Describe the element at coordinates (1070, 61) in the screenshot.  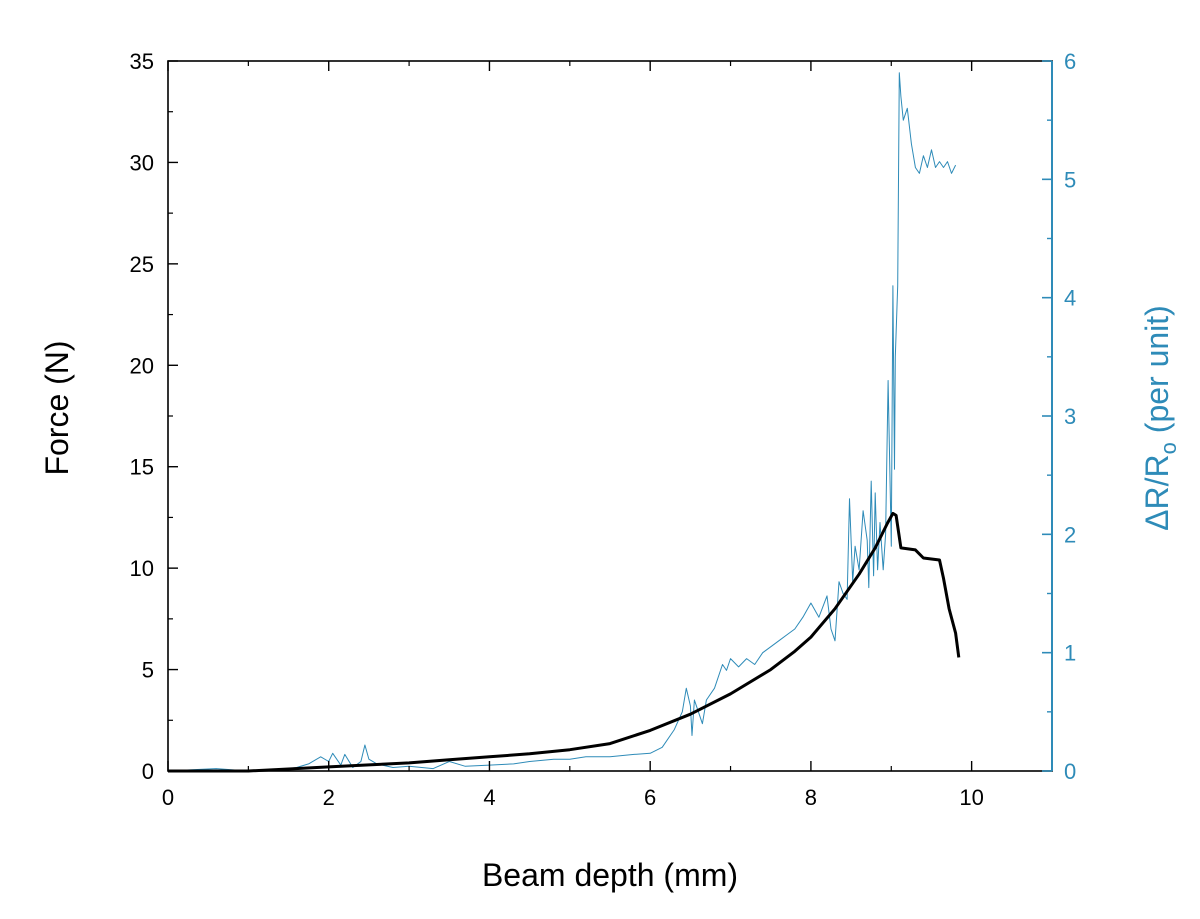
I see `y2-tick-label: 6` at that location.